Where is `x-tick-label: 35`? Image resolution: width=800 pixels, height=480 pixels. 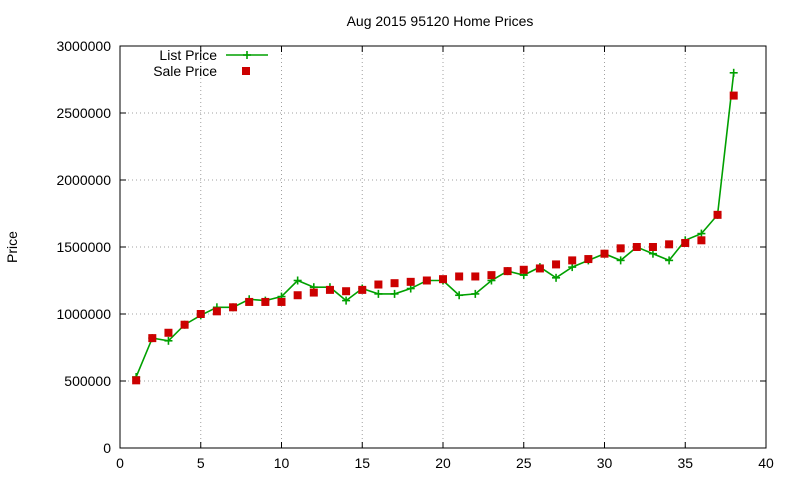 x-tick-label: 35 is located at coordinates (685, 463).